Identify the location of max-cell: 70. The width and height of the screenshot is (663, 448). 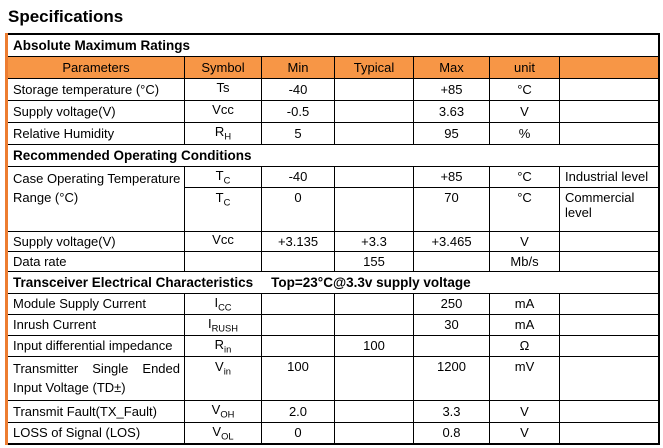
(451, 209).